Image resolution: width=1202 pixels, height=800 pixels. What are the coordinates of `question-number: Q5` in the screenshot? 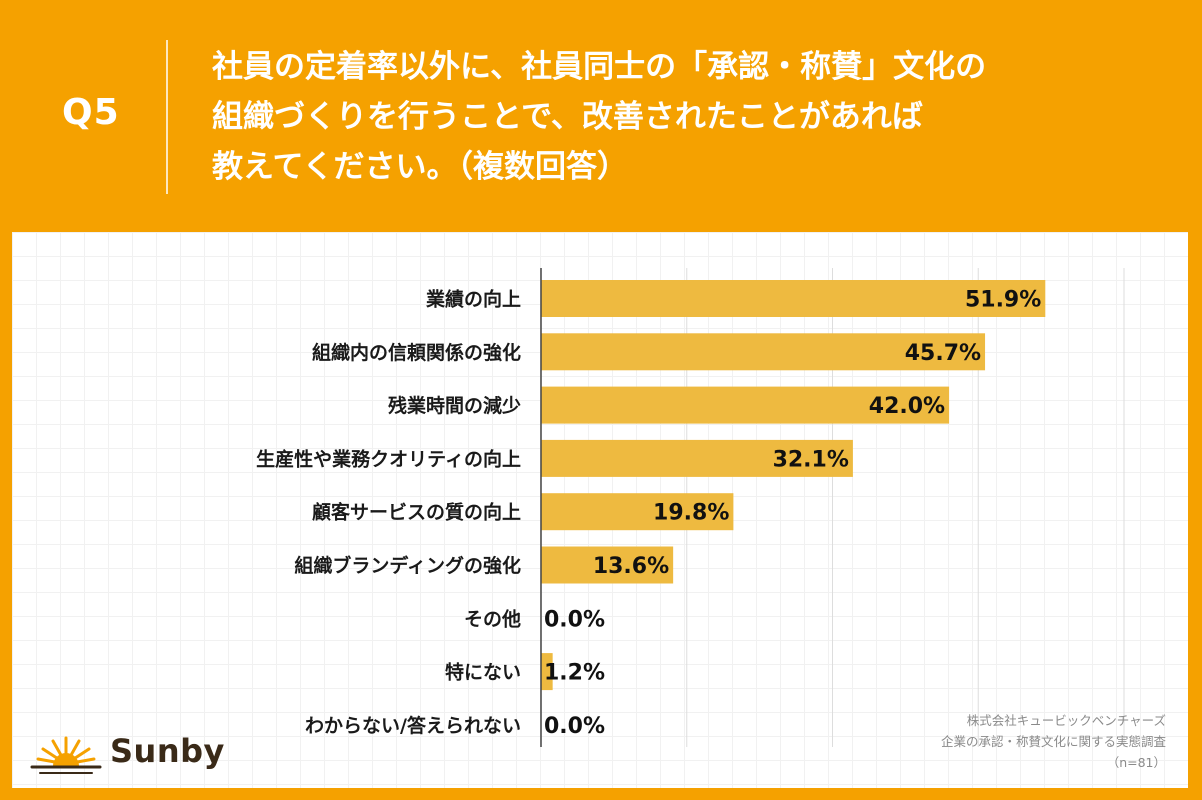 It's located at (91, 112).